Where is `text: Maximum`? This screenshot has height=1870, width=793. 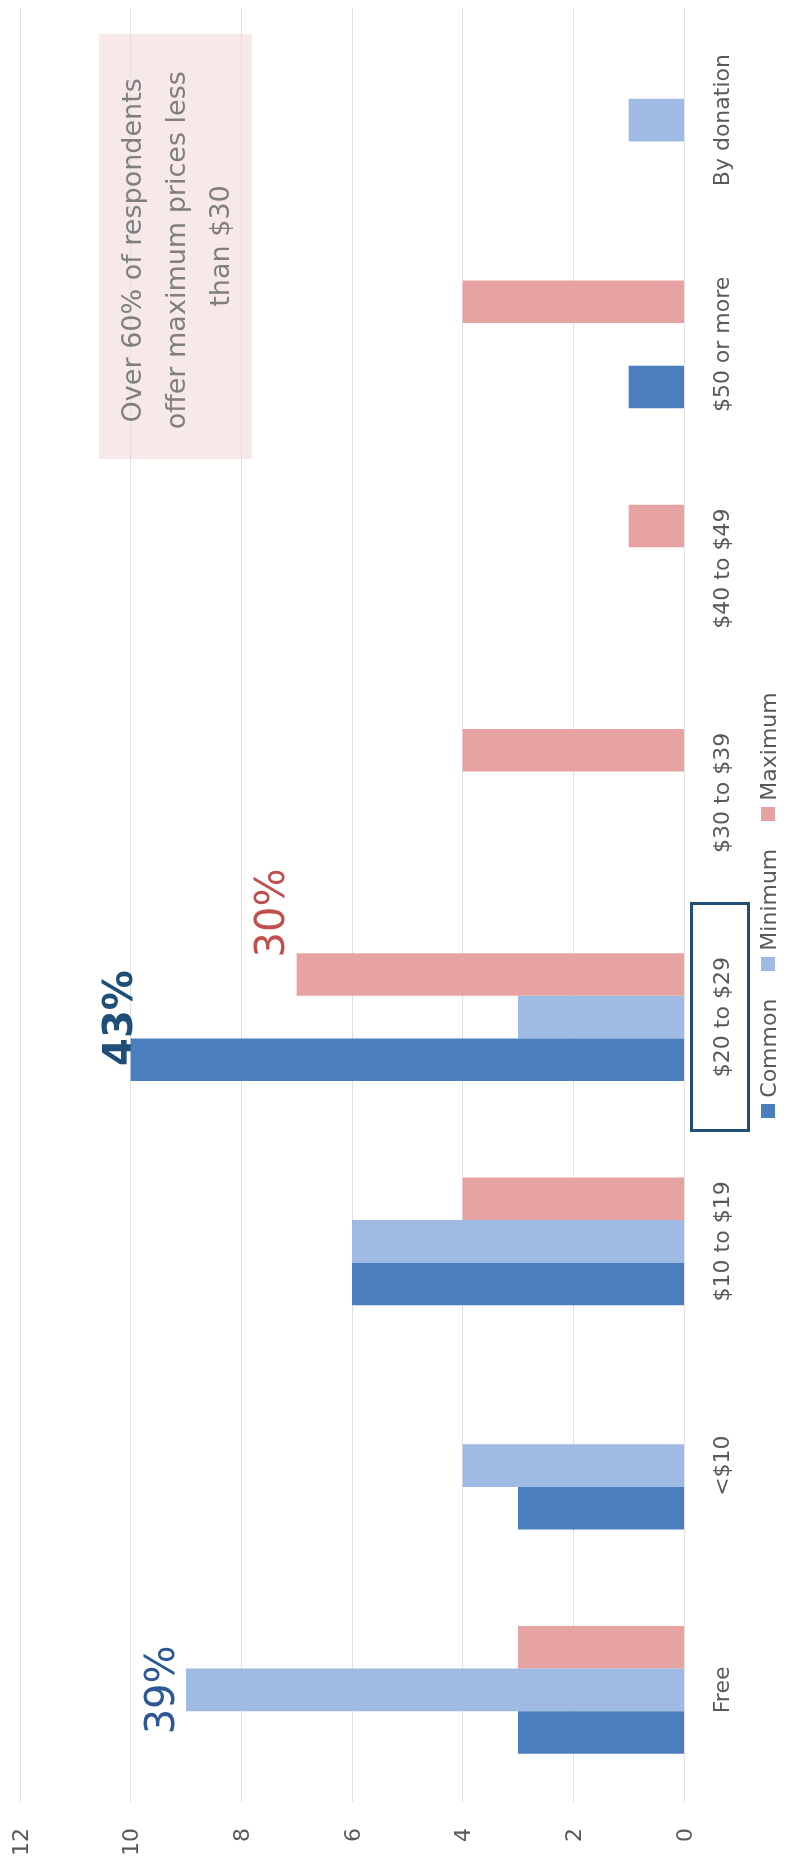
text: Maximum is located at coordinates (768, 746).